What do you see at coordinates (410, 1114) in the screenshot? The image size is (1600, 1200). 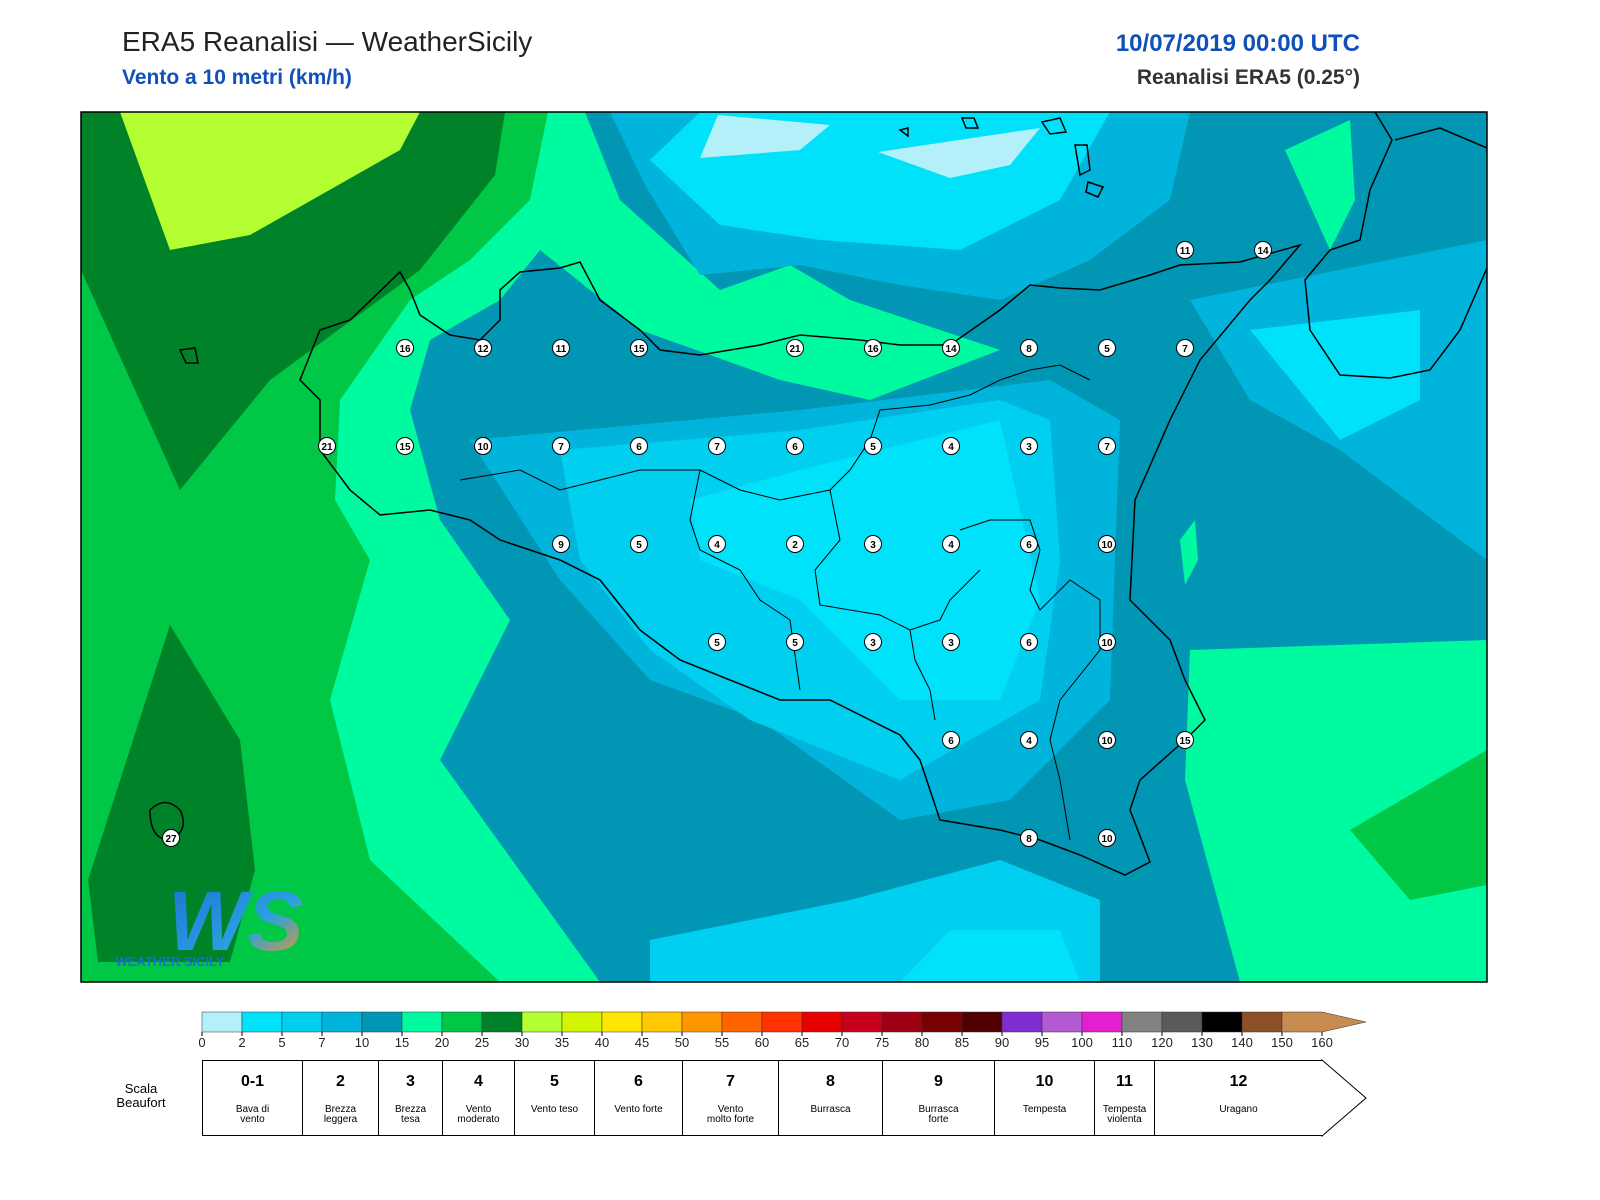 I see `beaufort-name: Brezza tesa` at bounding box center [410, 1114].